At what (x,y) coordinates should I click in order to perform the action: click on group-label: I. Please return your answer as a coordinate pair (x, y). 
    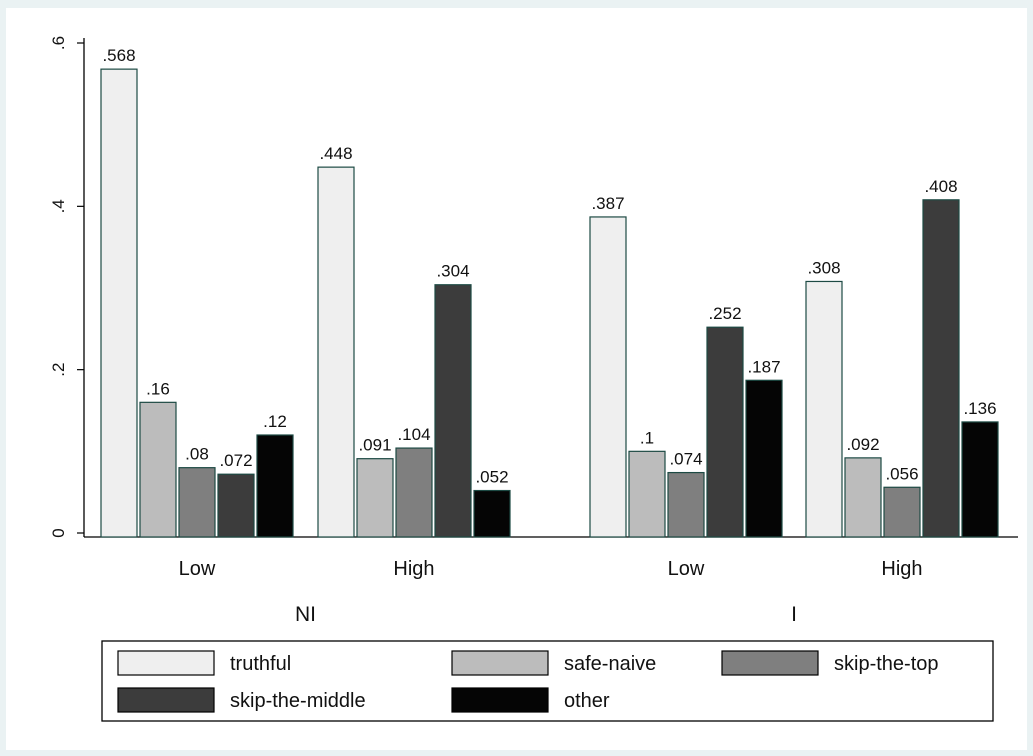
    Looking at the image, I should click on (794, 614).